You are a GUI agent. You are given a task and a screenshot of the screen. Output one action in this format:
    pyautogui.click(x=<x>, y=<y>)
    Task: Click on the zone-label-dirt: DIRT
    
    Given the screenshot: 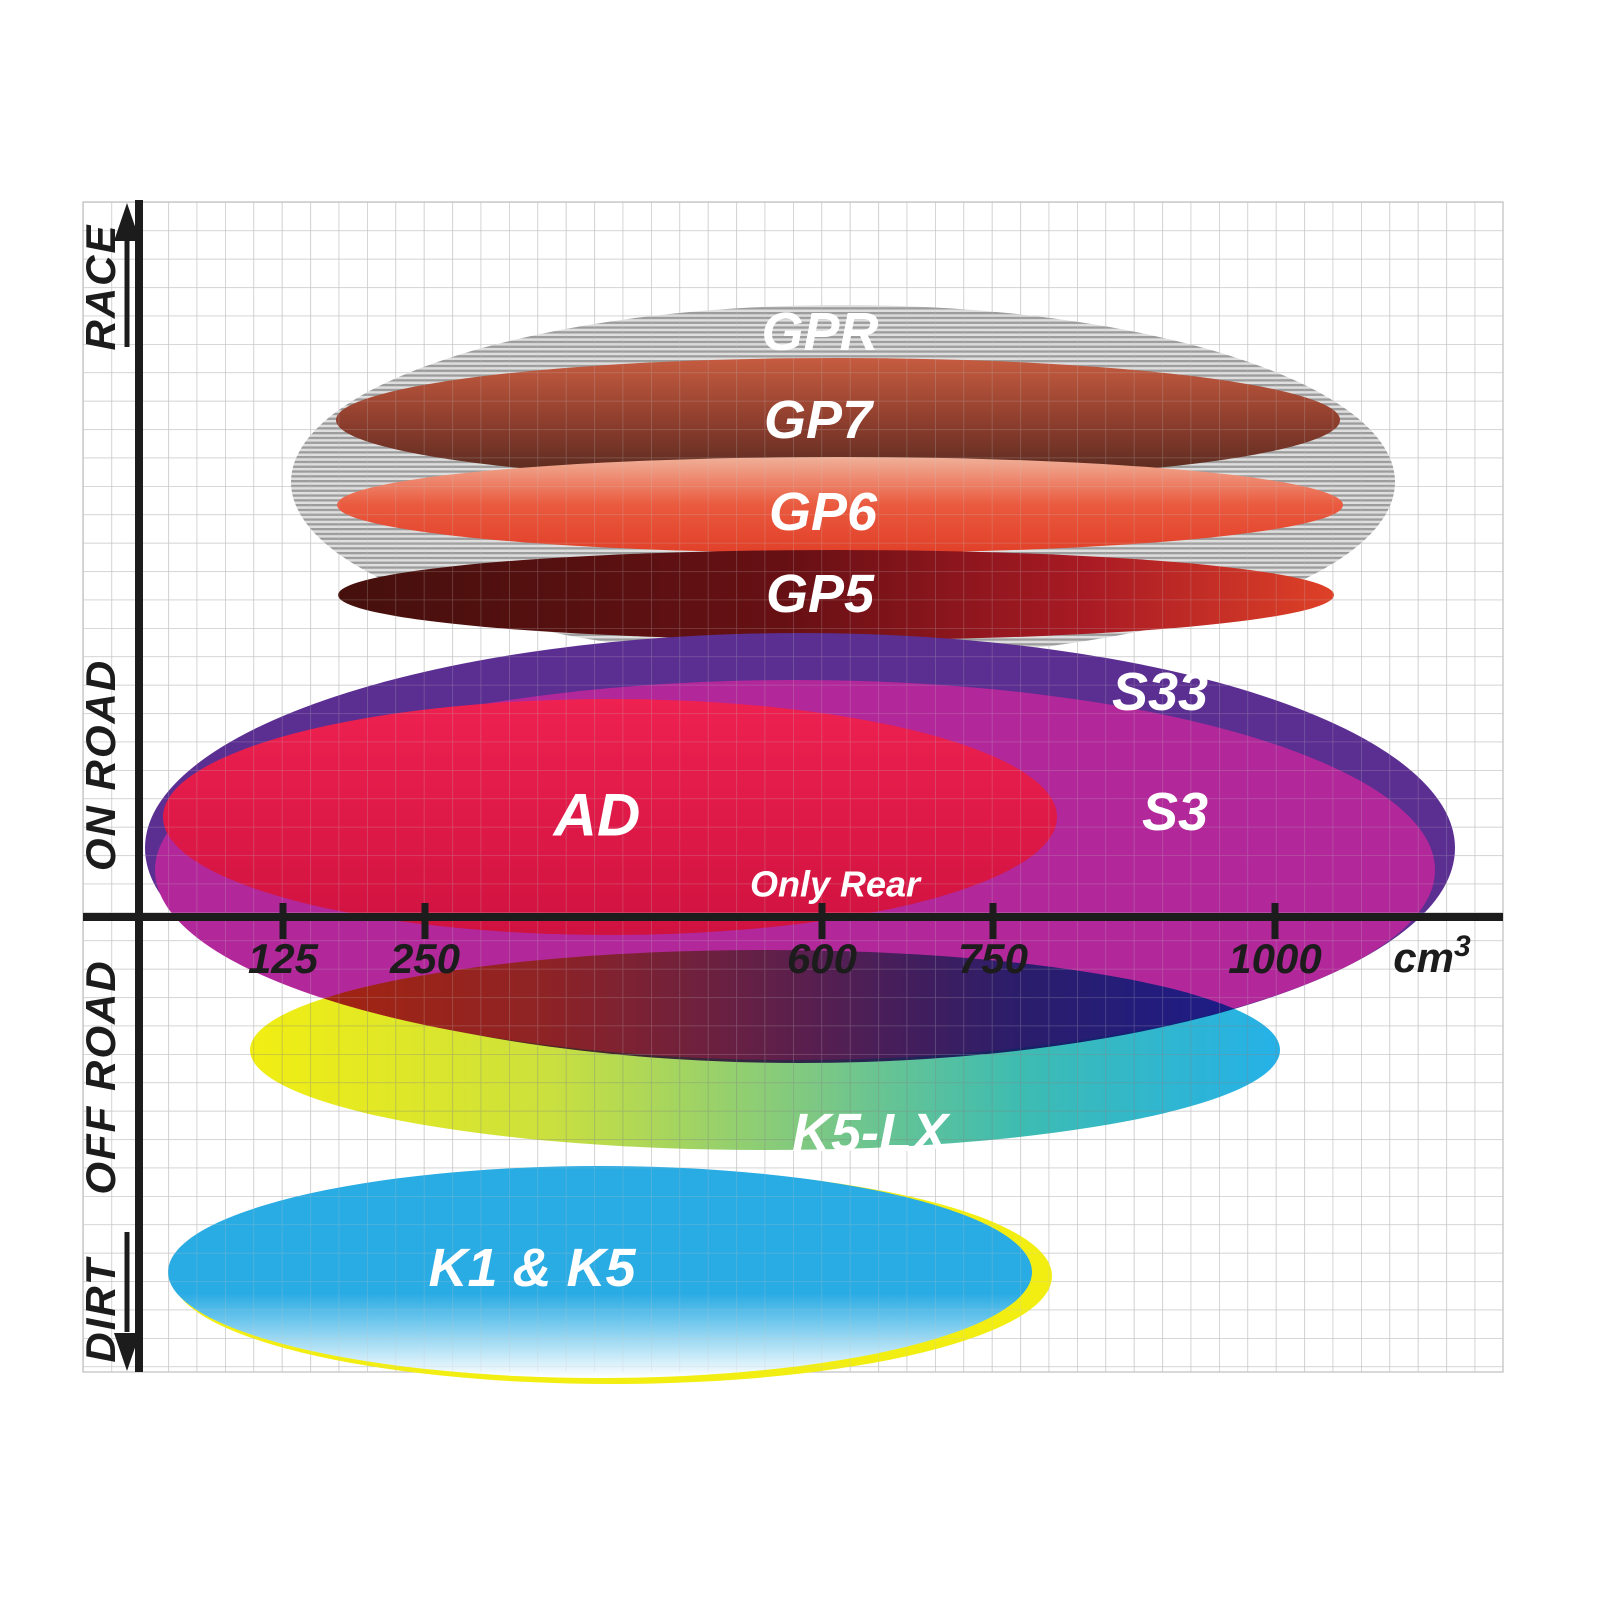 What is the action you would take?
    pyautogui.click(x=100, y=1309)
    